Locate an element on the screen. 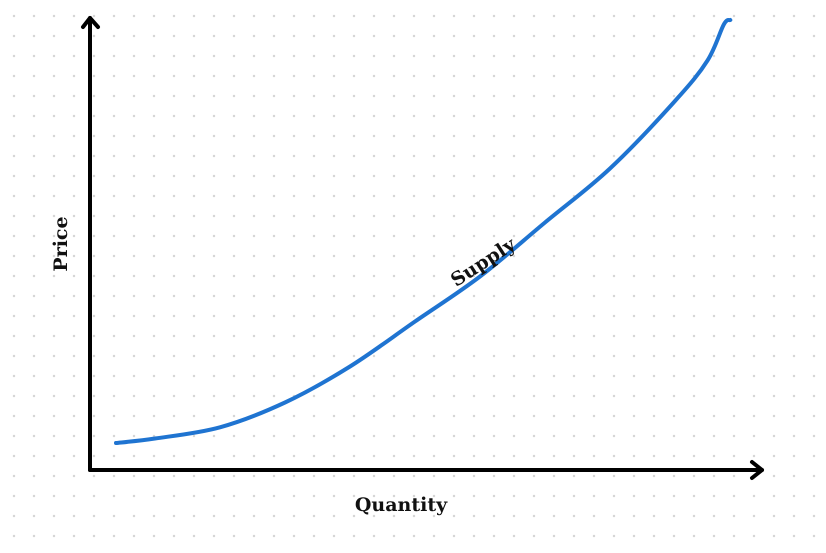  y-axis-arrowhead is located at coordinates (90, 22).